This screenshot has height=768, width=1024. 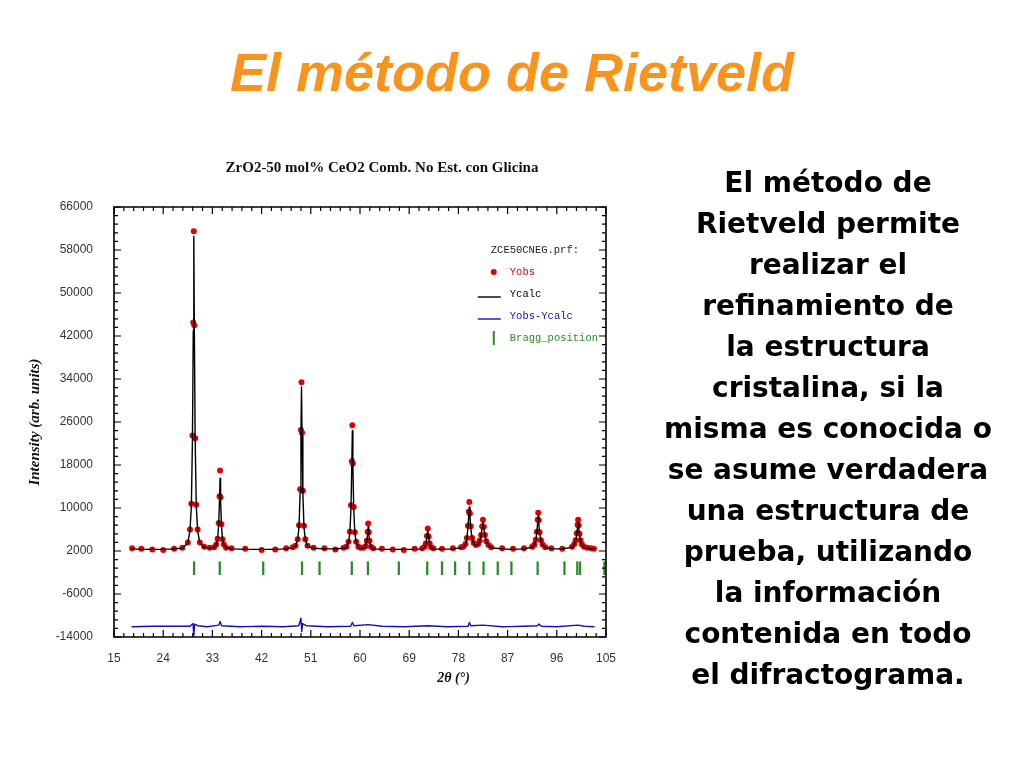 What do you see at coordinates (76, 378) in the screenshot?
I see `y-tick-label: 34000` at bounding box center [76, 378].